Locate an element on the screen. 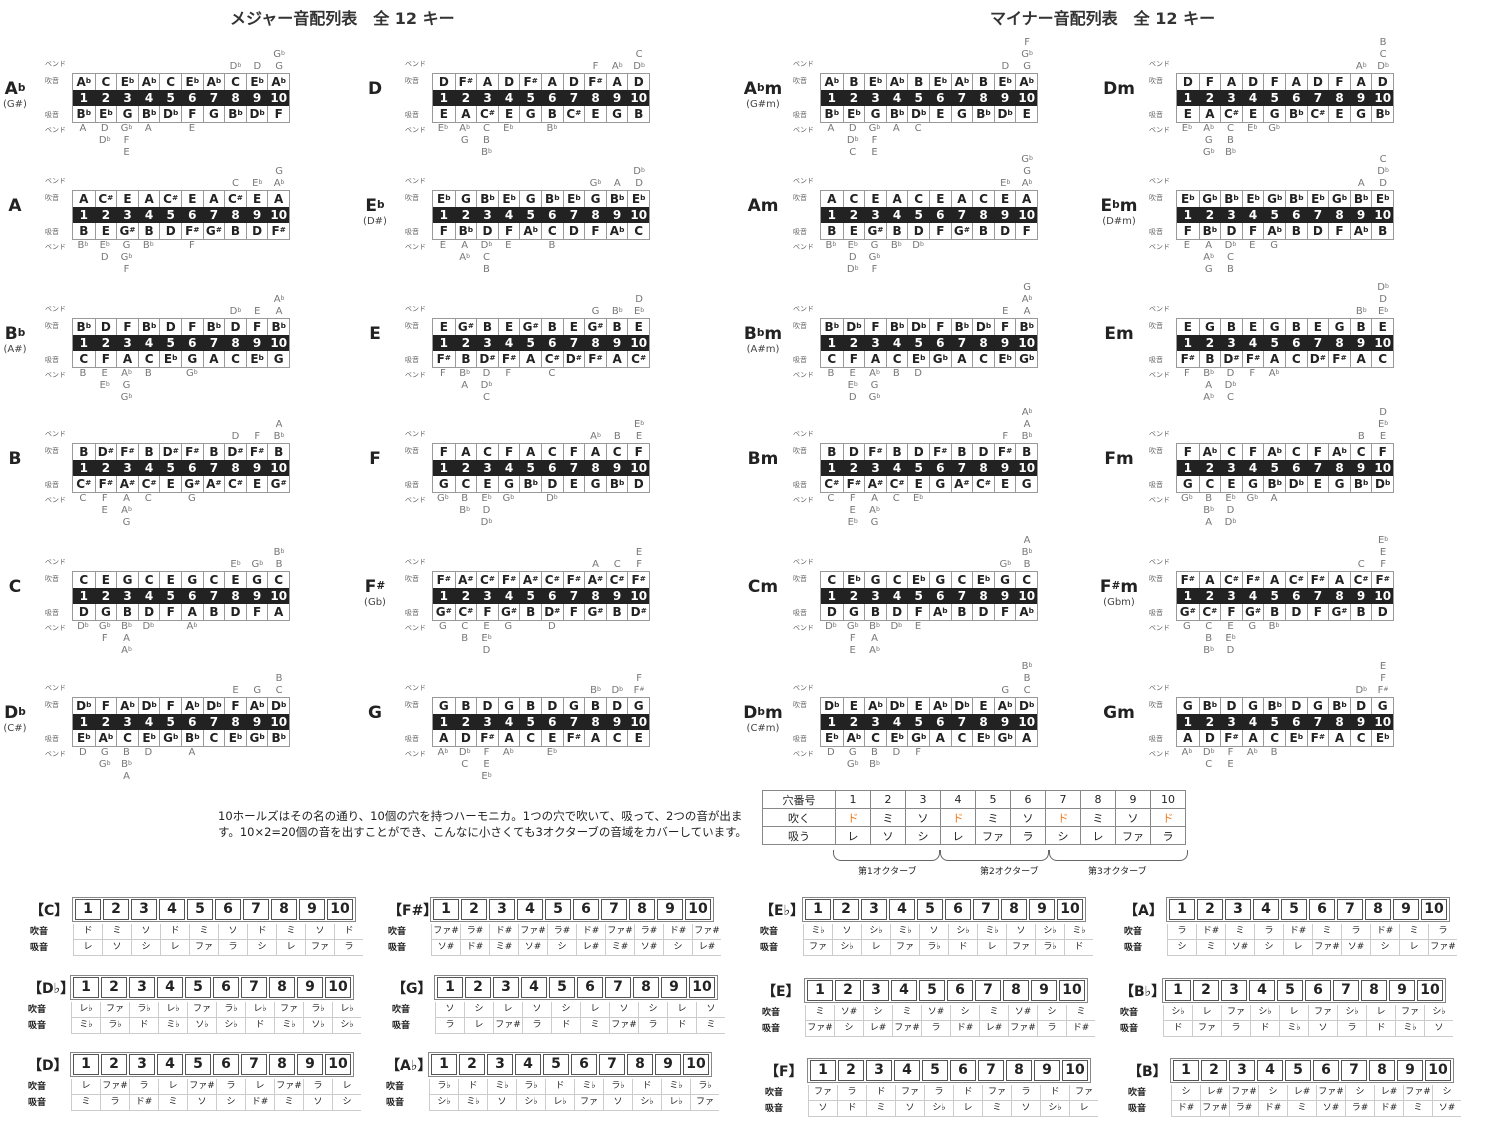 This screenshot has width=1500, height=1125. row-label-bend: ベンド is located at coordinates (803, 375).